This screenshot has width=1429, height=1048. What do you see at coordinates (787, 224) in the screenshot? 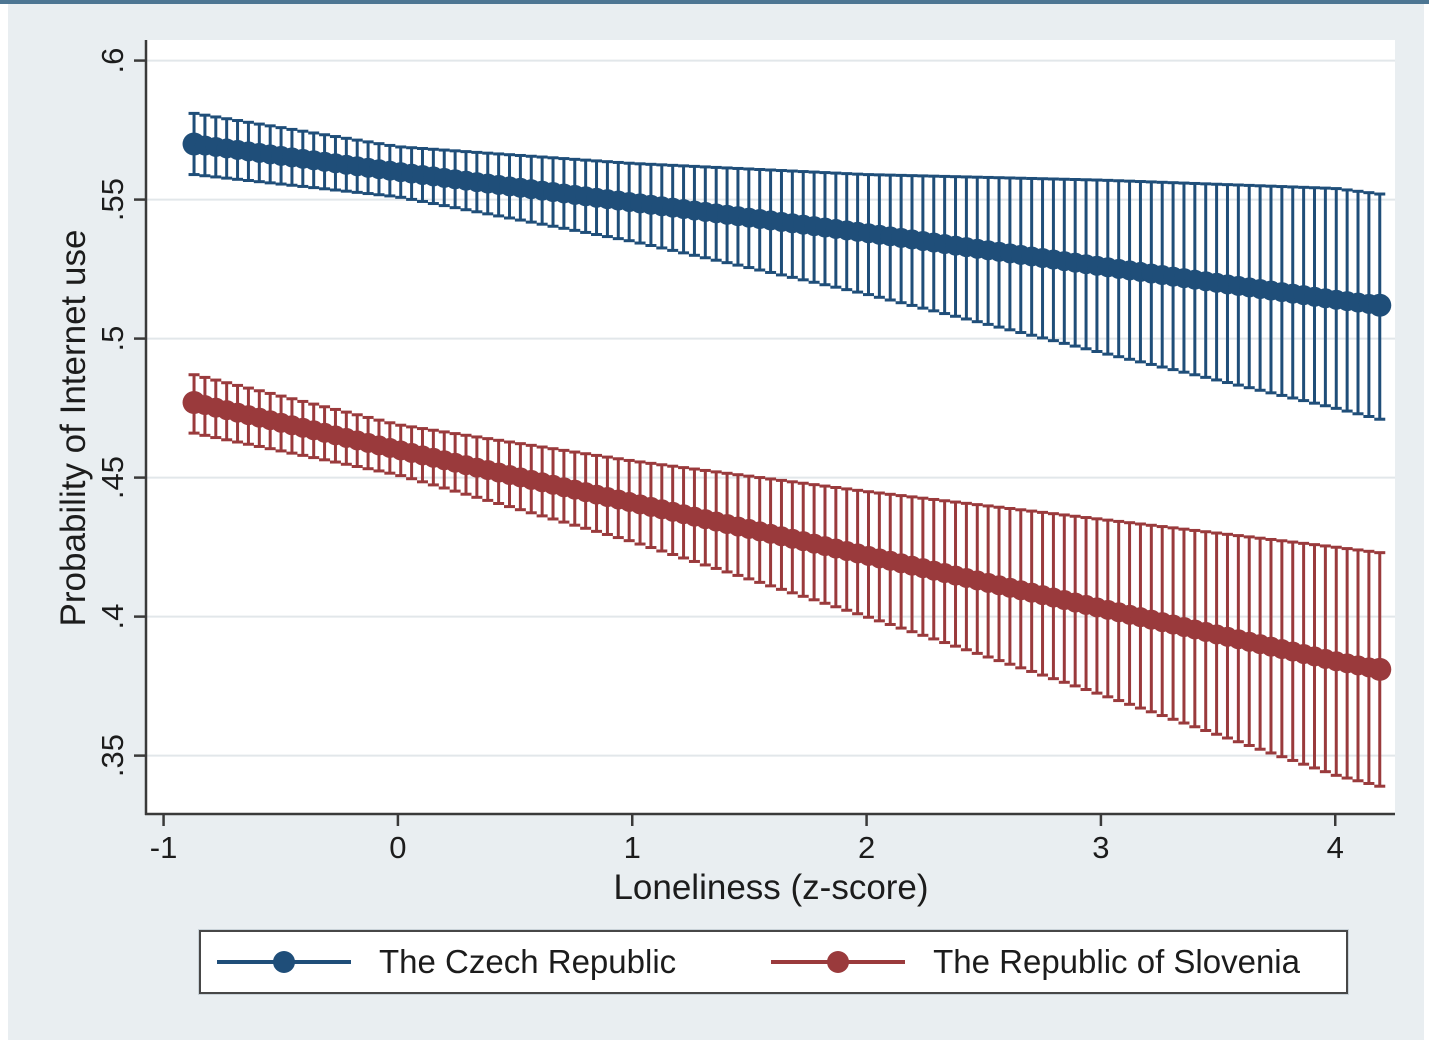
I see `point-markers` at bounding box center [787, 224].